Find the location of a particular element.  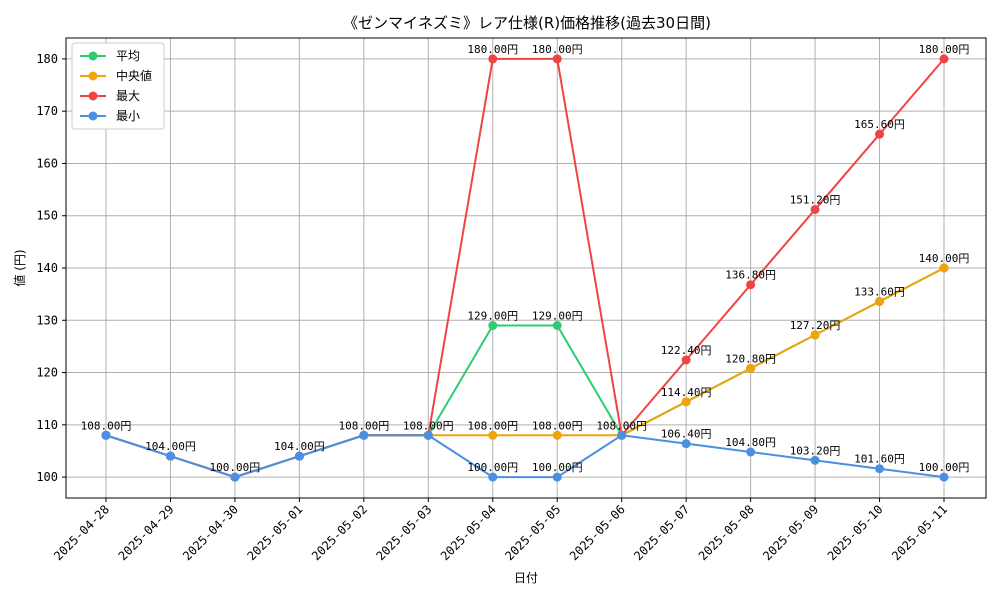

x-tick-label: 2025-05-11 is located at coordinates (919, 532).